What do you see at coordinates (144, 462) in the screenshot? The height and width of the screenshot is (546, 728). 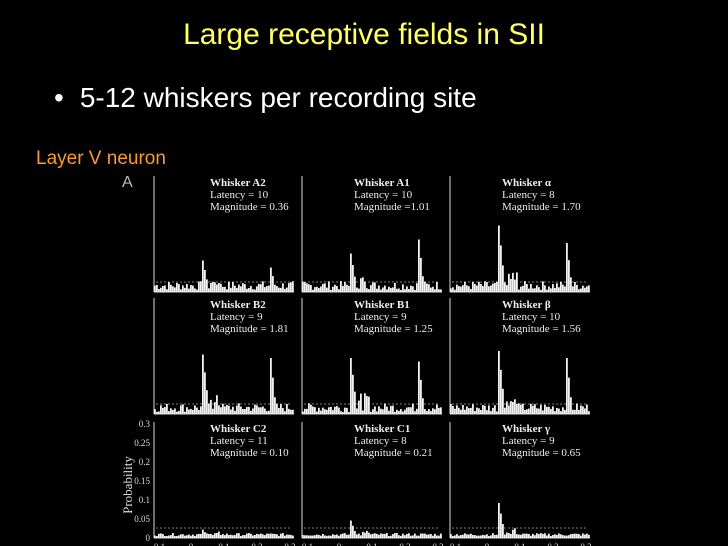 I see `y-tick-label: 0.2` at bounding box center [144, 462].